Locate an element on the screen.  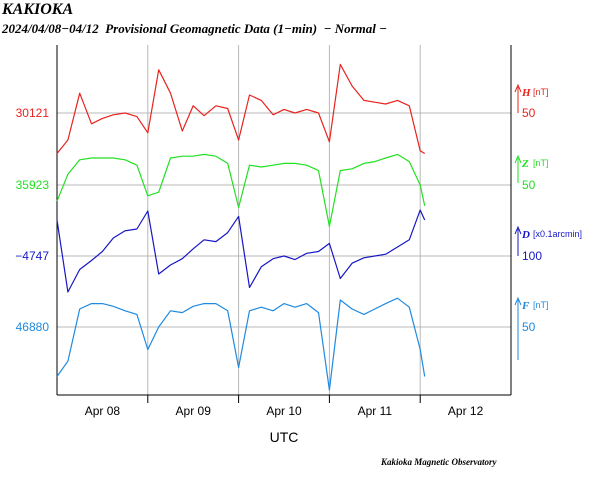
series-unit-h: [nT] is located at coordinates (541, 92).